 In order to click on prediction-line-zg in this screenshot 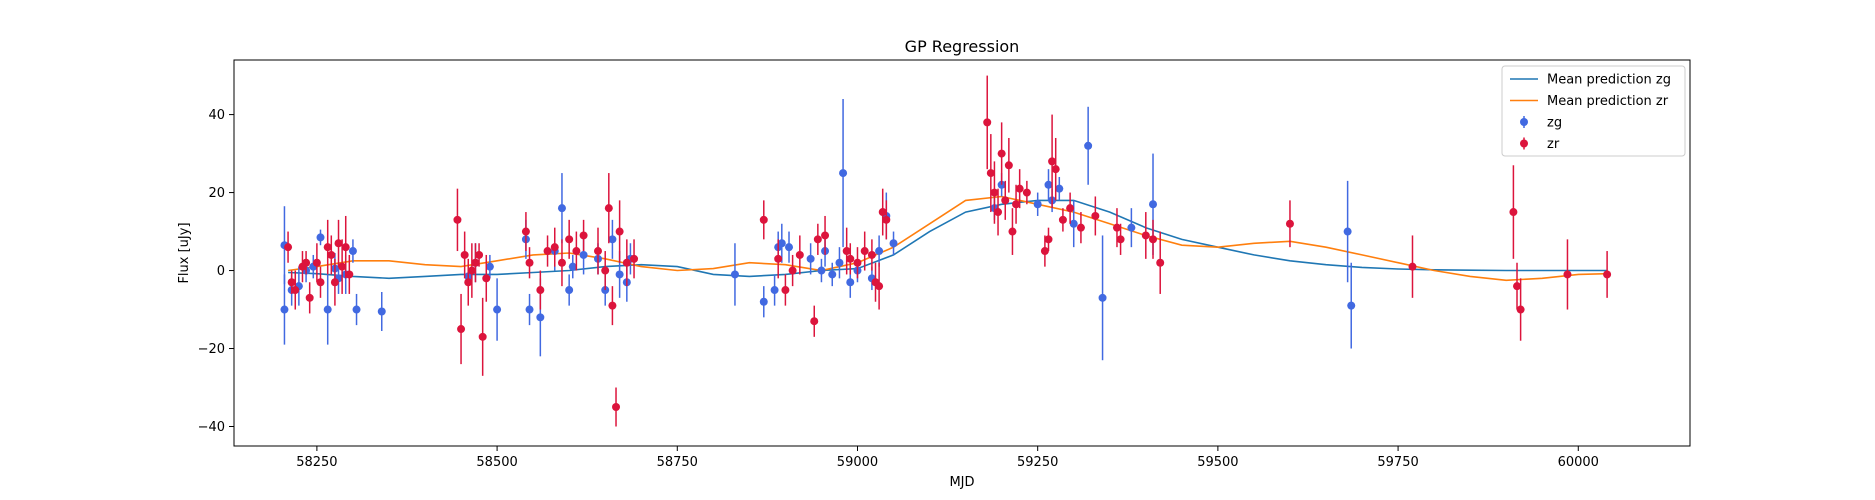, I will do `click(948, 239)`.